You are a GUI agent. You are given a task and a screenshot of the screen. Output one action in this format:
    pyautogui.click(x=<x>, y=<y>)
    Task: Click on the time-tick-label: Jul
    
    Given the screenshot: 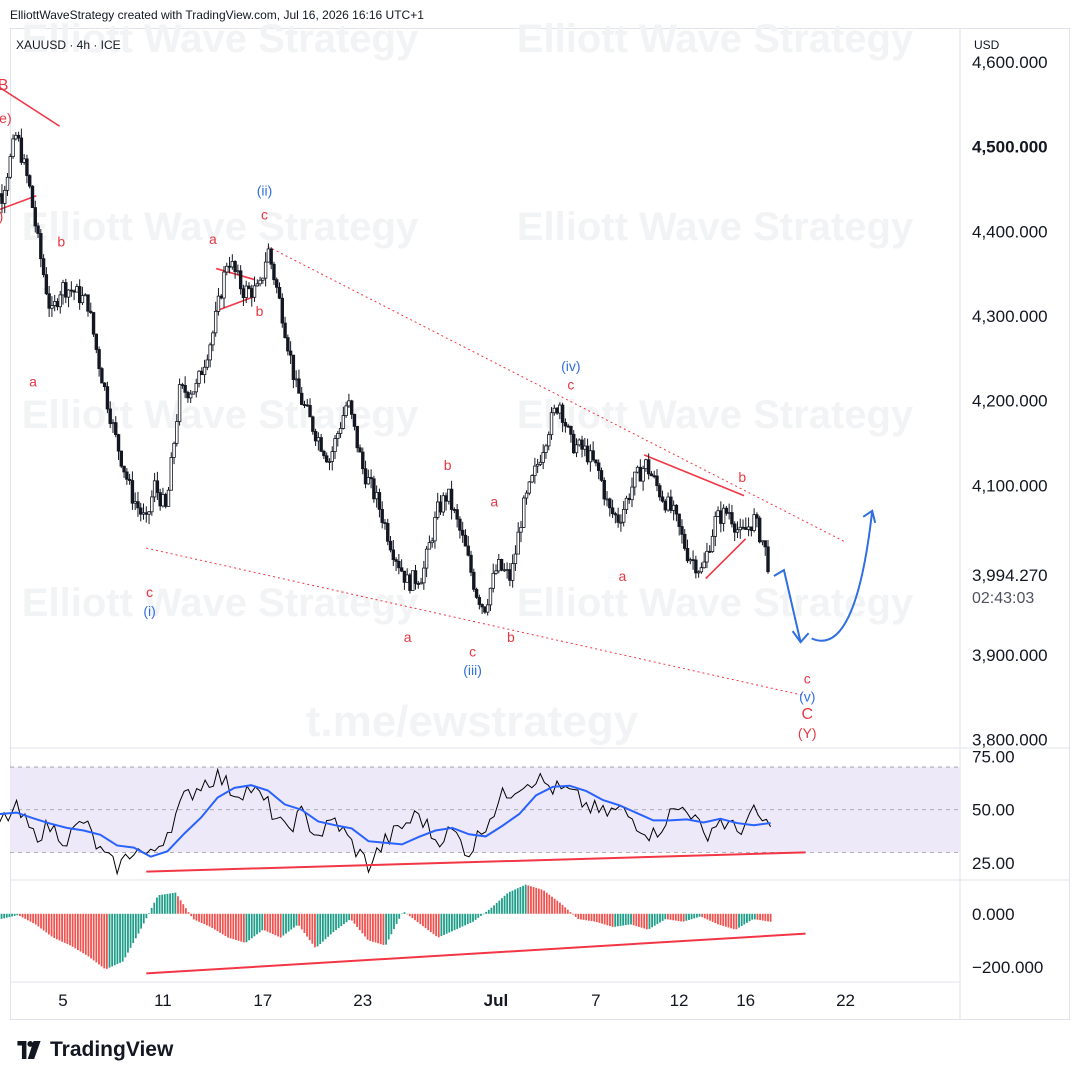 What is the action you would take?
    pyautogui.click(x=496, y=1000)
    